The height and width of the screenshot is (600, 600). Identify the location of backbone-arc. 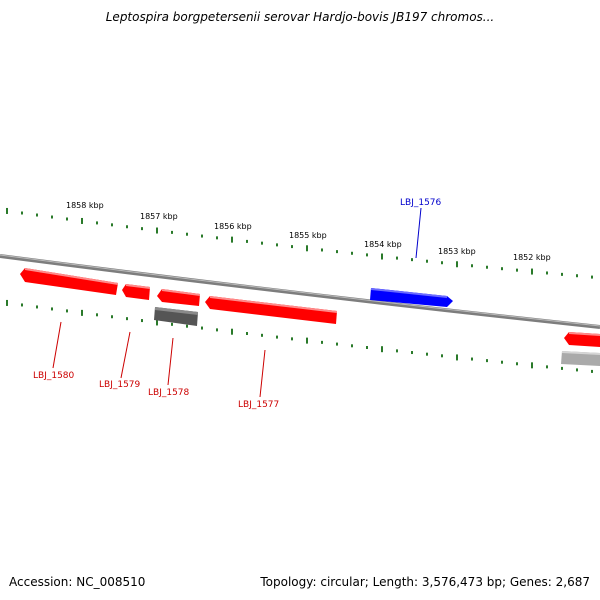
(300, 291).